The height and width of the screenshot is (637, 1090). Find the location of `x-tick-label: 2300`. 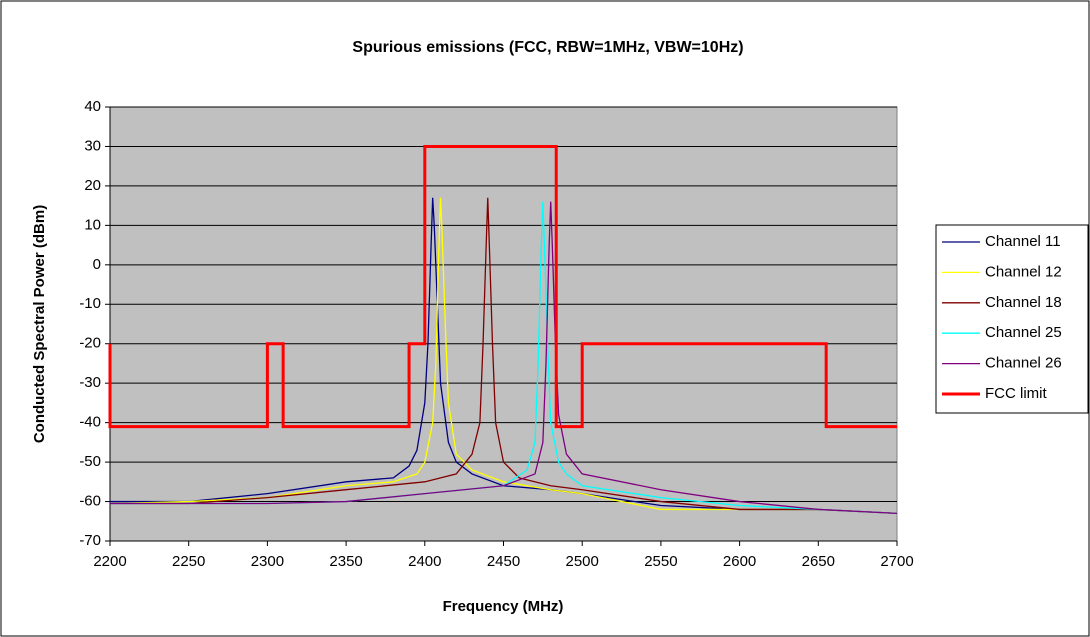

x-tick-label: 2300 is located at coordinates (267, 561).